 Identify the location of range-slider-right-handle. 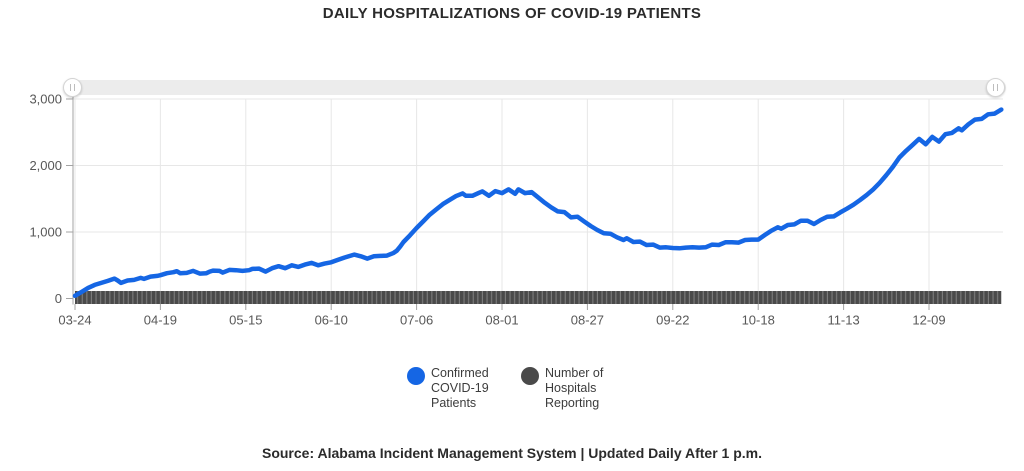
(995, 87).